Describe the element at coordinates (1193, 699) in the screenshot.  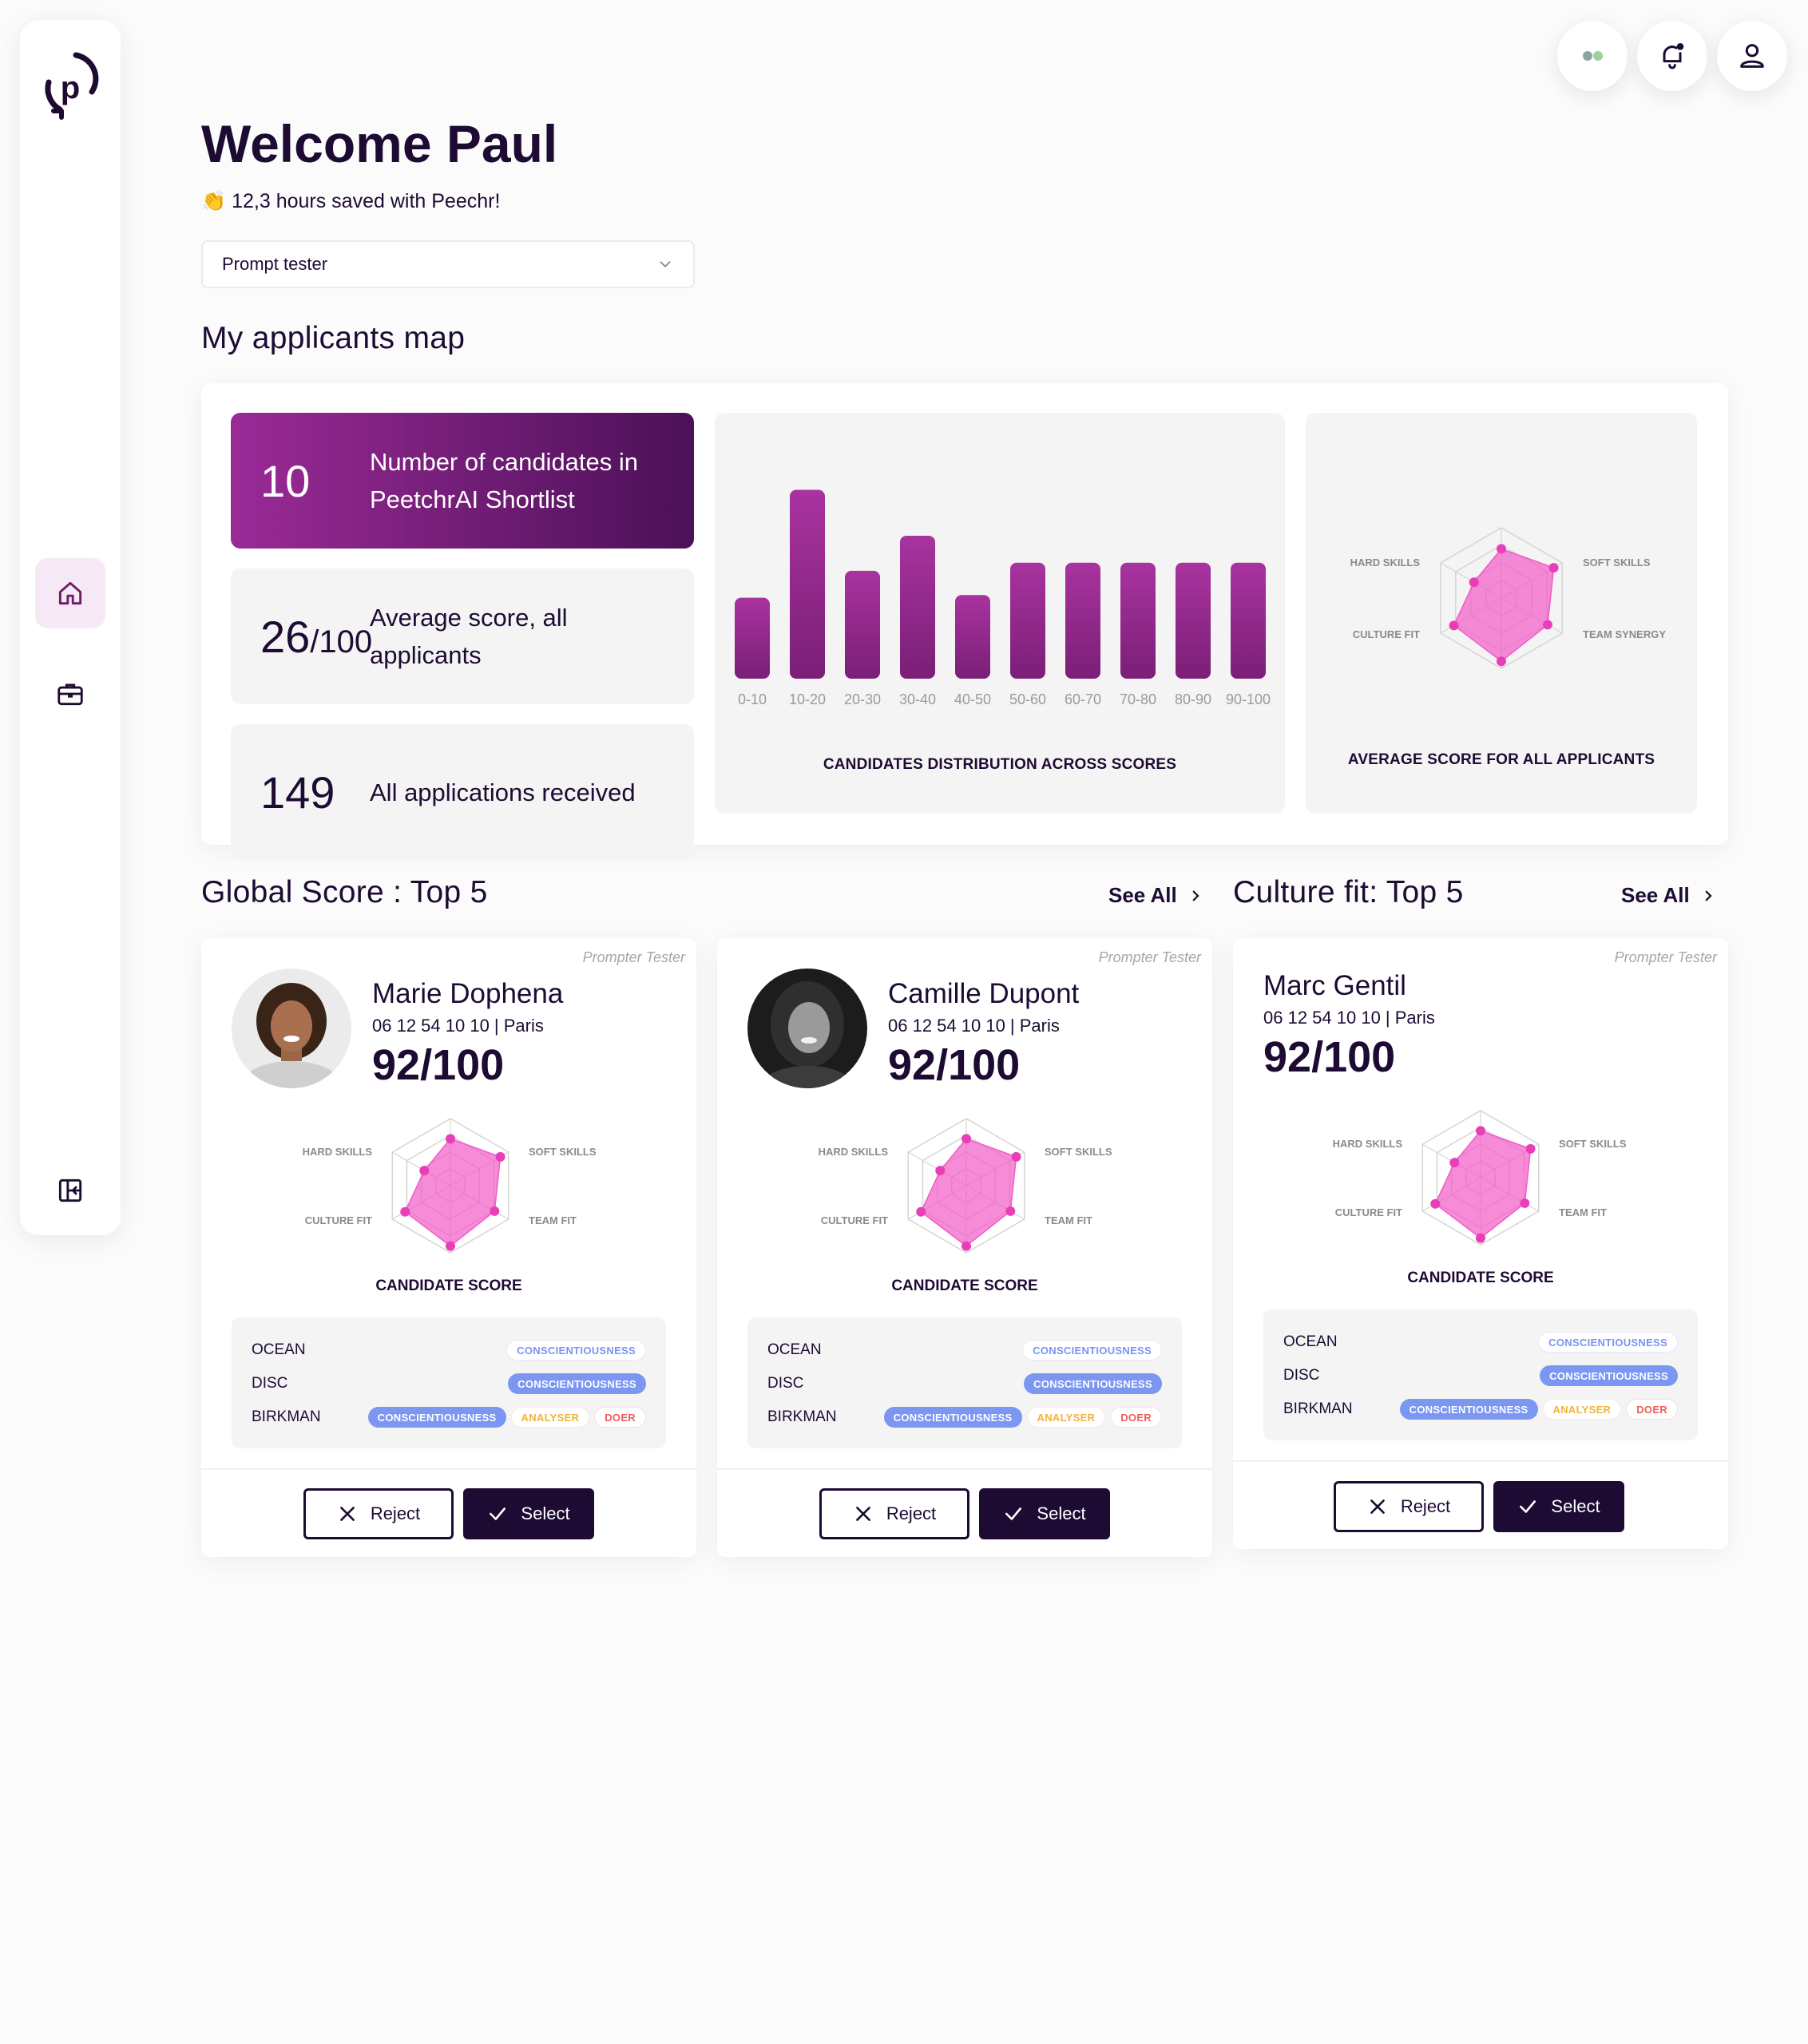
I see `x-tick-label: 80-90` at that location.